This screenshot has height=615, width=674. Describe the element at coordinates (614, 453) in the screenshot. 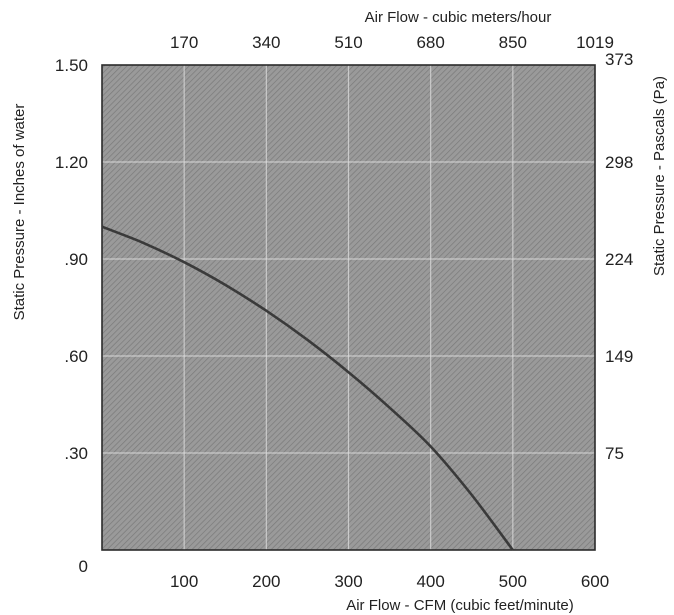

I see `right-tick-label: 75` at that location.